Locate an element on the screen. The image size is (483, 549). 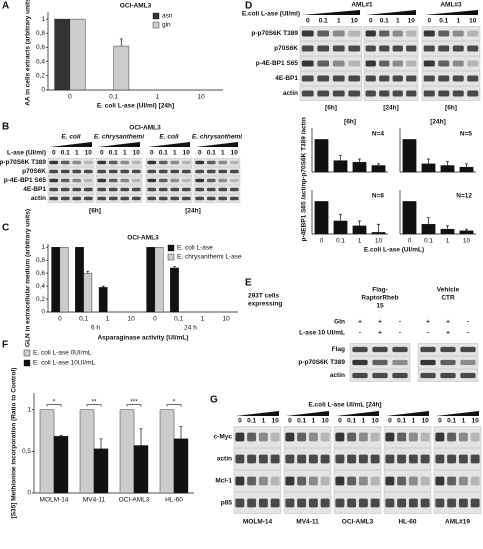
panel-letter: A is located at coordinates (5, 6).